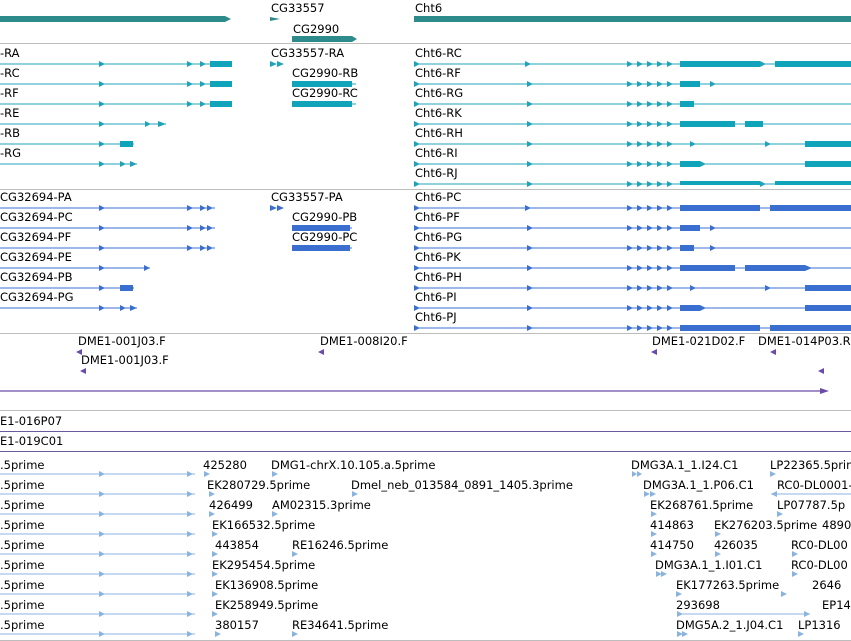  What do you see at coordinates (237, 545) in the screenshot?
I see `est-label: 443854` at bounding box center [237, 545].